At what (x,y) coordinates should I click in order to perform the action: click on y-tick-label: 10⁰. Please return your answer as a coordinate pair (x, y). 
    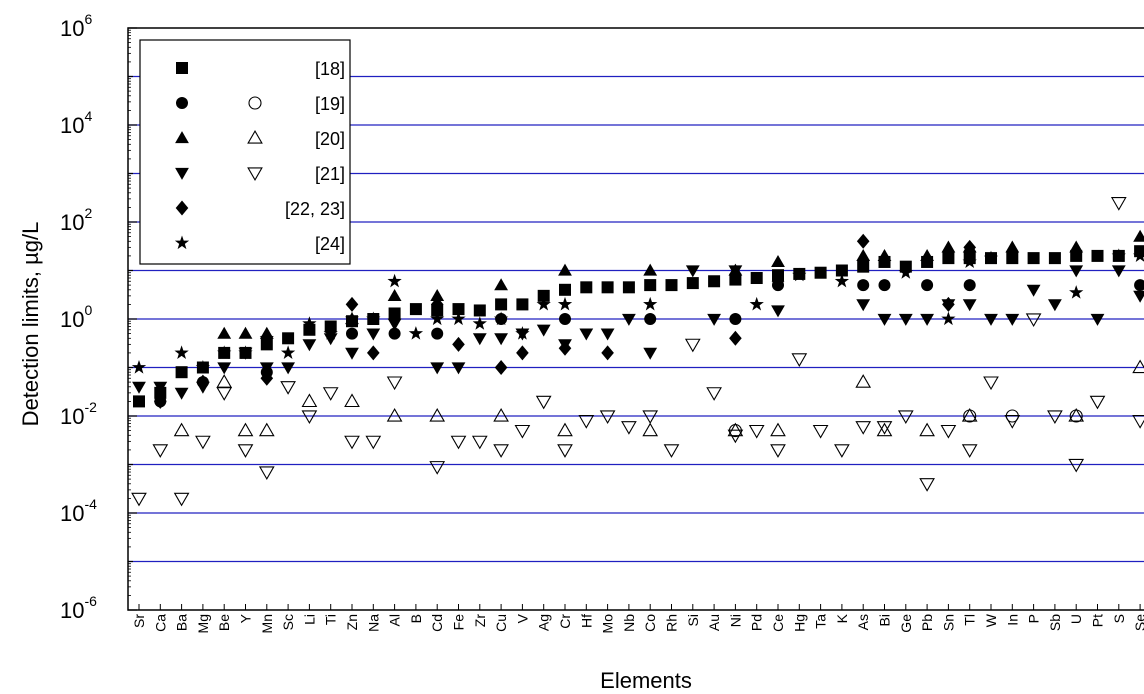
    Looking at the image, I should click on (76, 317).